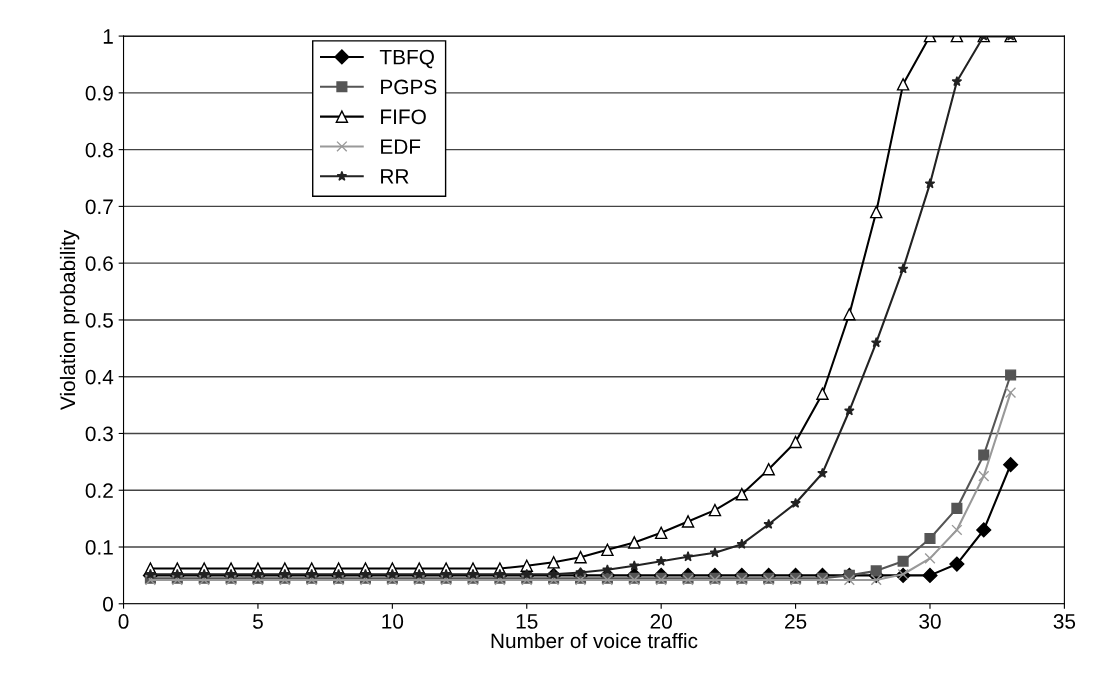 The image size is (1103, 694). Describe the element at coordinates (99, 93) in the screenshot. I see `y-tick-label: 0.9` at that location.